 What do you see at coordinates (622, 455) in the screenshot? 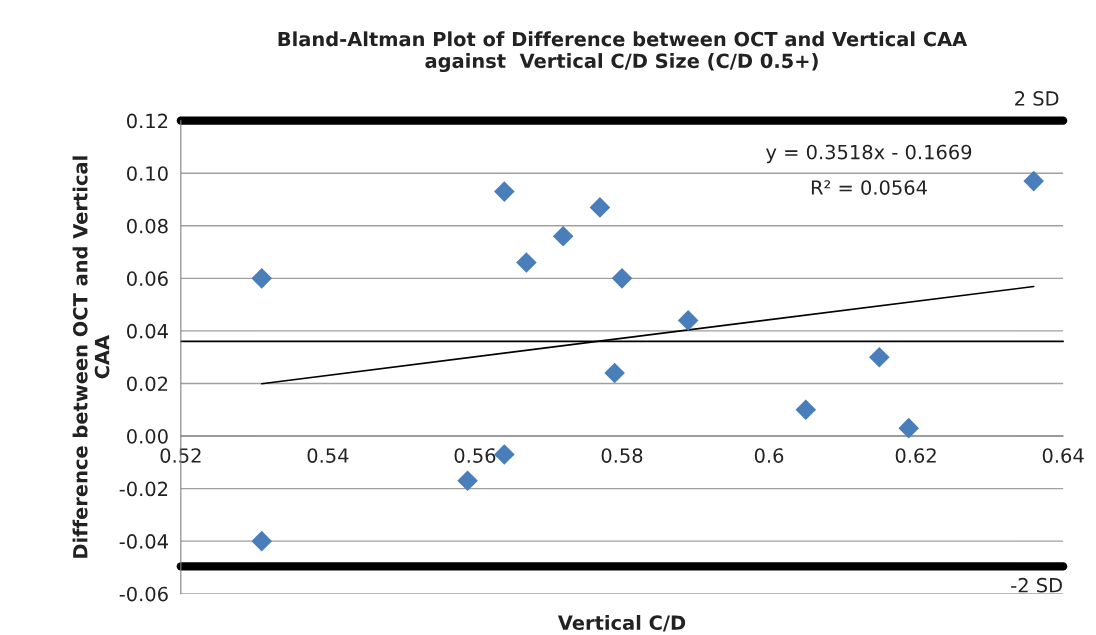
I see `x-tick-label: 0.58` at bounding box center [622, 455].